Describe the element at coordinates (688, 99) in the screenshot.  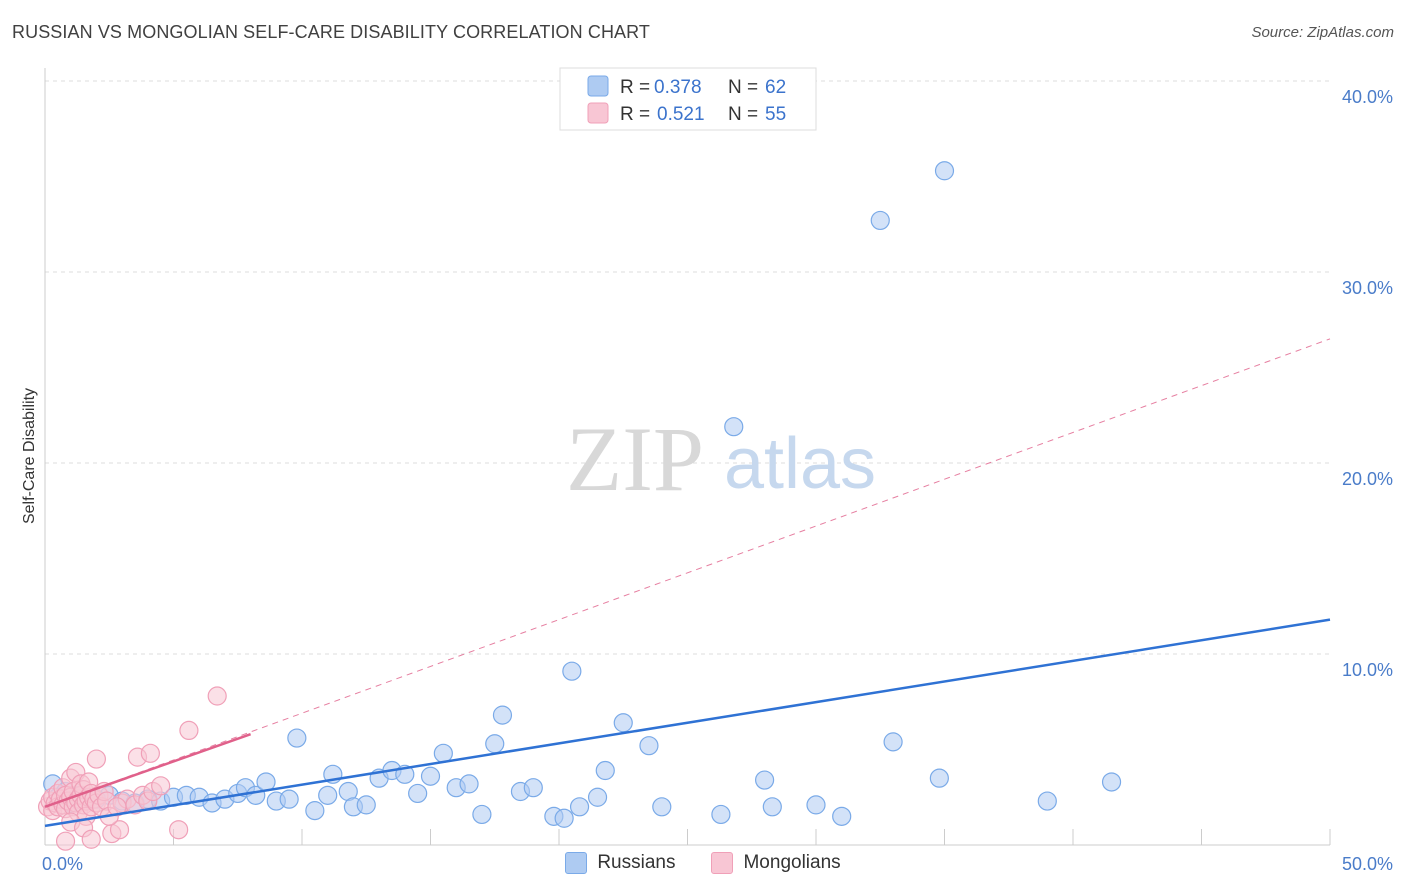
I see `legend: R = 0.378 N = 62 R = 0.521 N = 55` at that location.